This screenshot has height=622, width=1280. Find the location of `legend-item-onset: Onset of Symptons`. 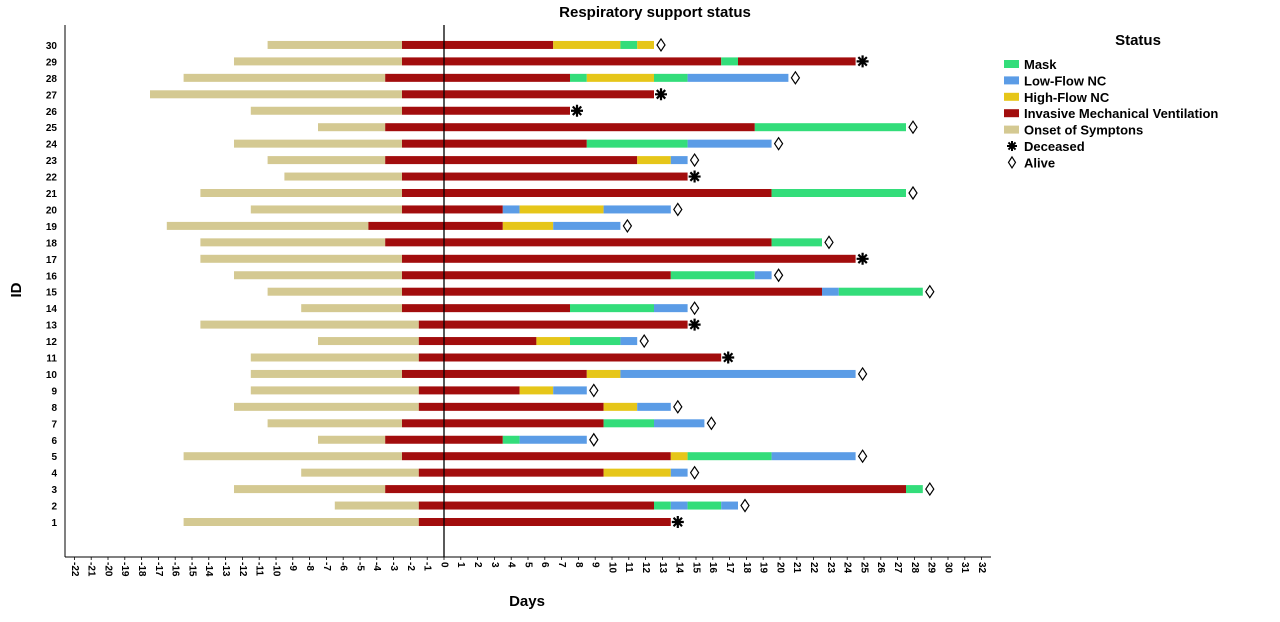

legend-item-onset: Onset of Symptons is located at coordinates (1073, 130).